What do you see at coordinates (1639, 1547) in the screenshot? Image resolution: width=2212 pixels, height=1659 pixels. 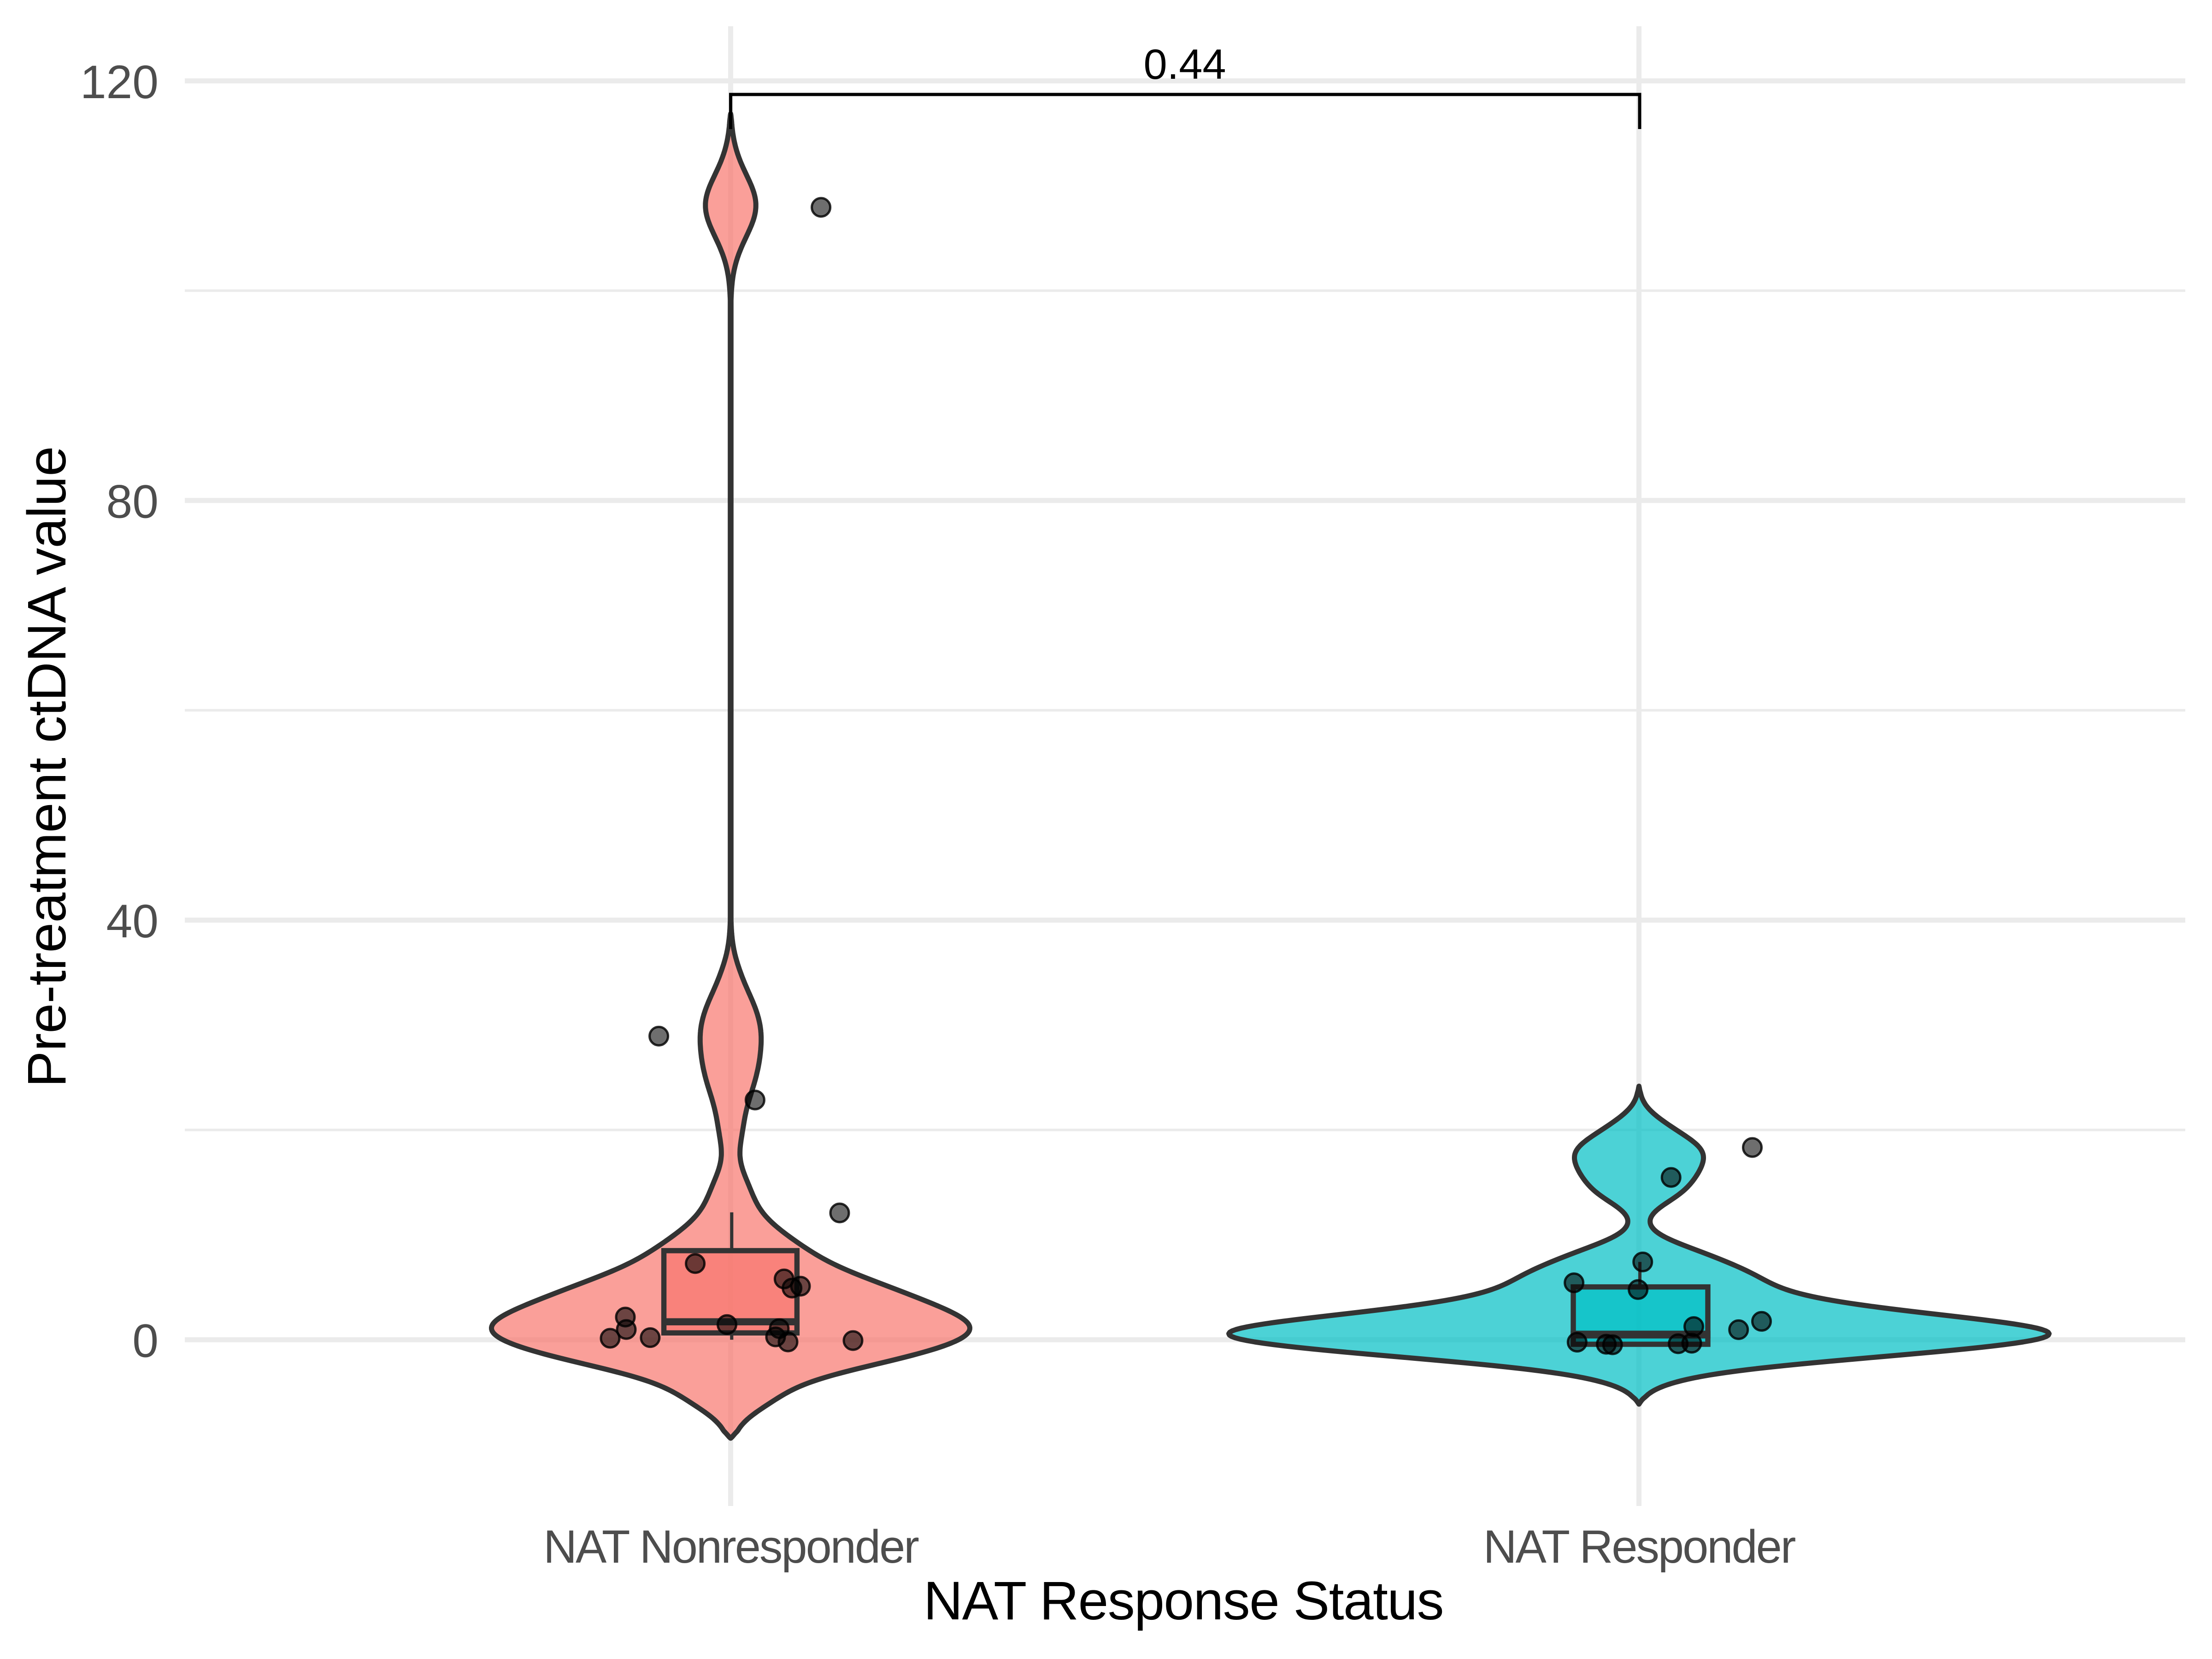 I see `svg-text: NAT Responder` at bounding box center [1639, 1547].